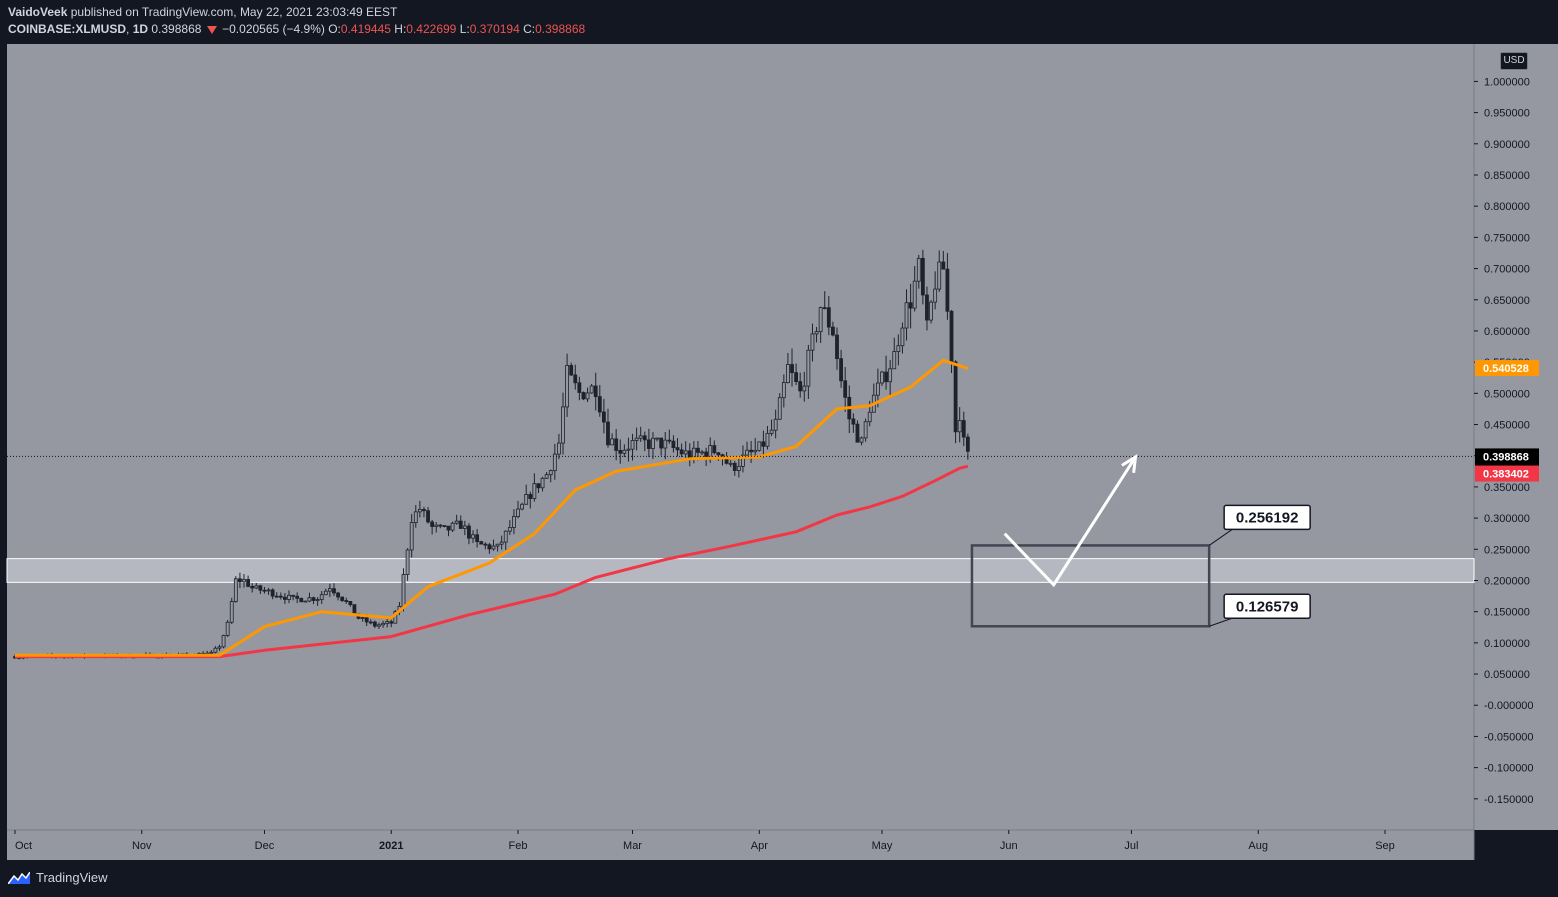  Describe the element at coordinates (529, 29) in the screenshot. I see `close-label: C:` at that location.